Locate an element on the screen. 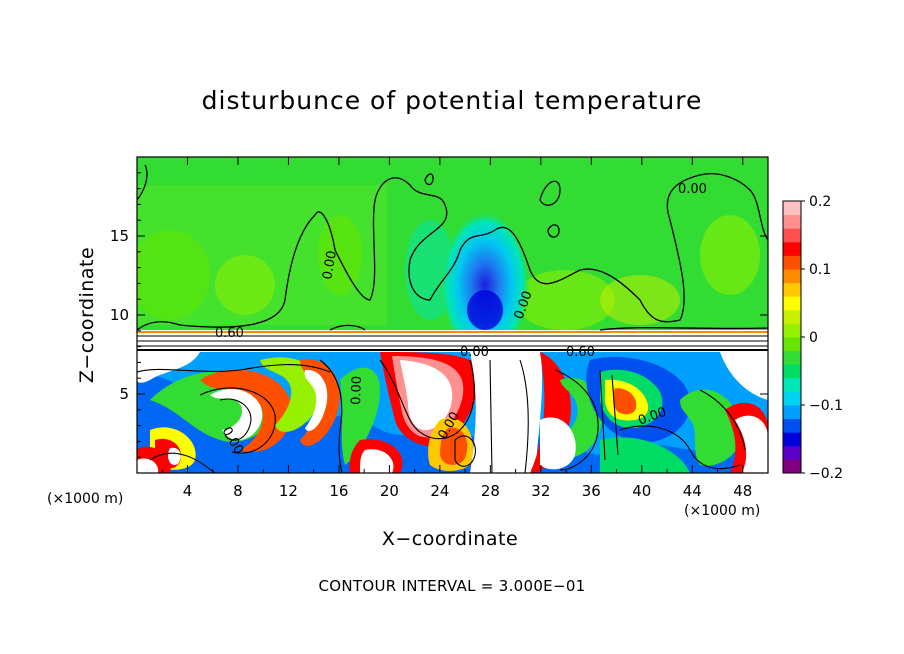 This screenshot has height=654, width=904. x-tick-label: 44 is located at coordinates (692, 491).